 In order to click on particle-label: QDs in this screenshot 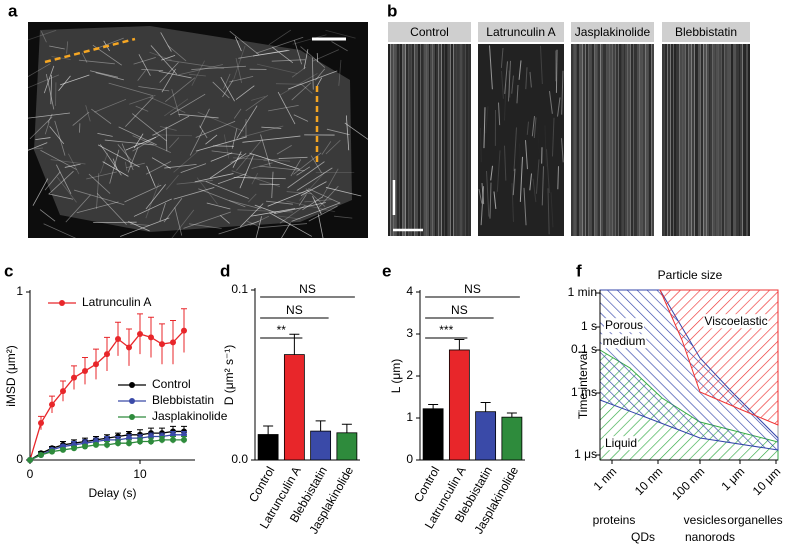, I will do `click(643, 537)`.